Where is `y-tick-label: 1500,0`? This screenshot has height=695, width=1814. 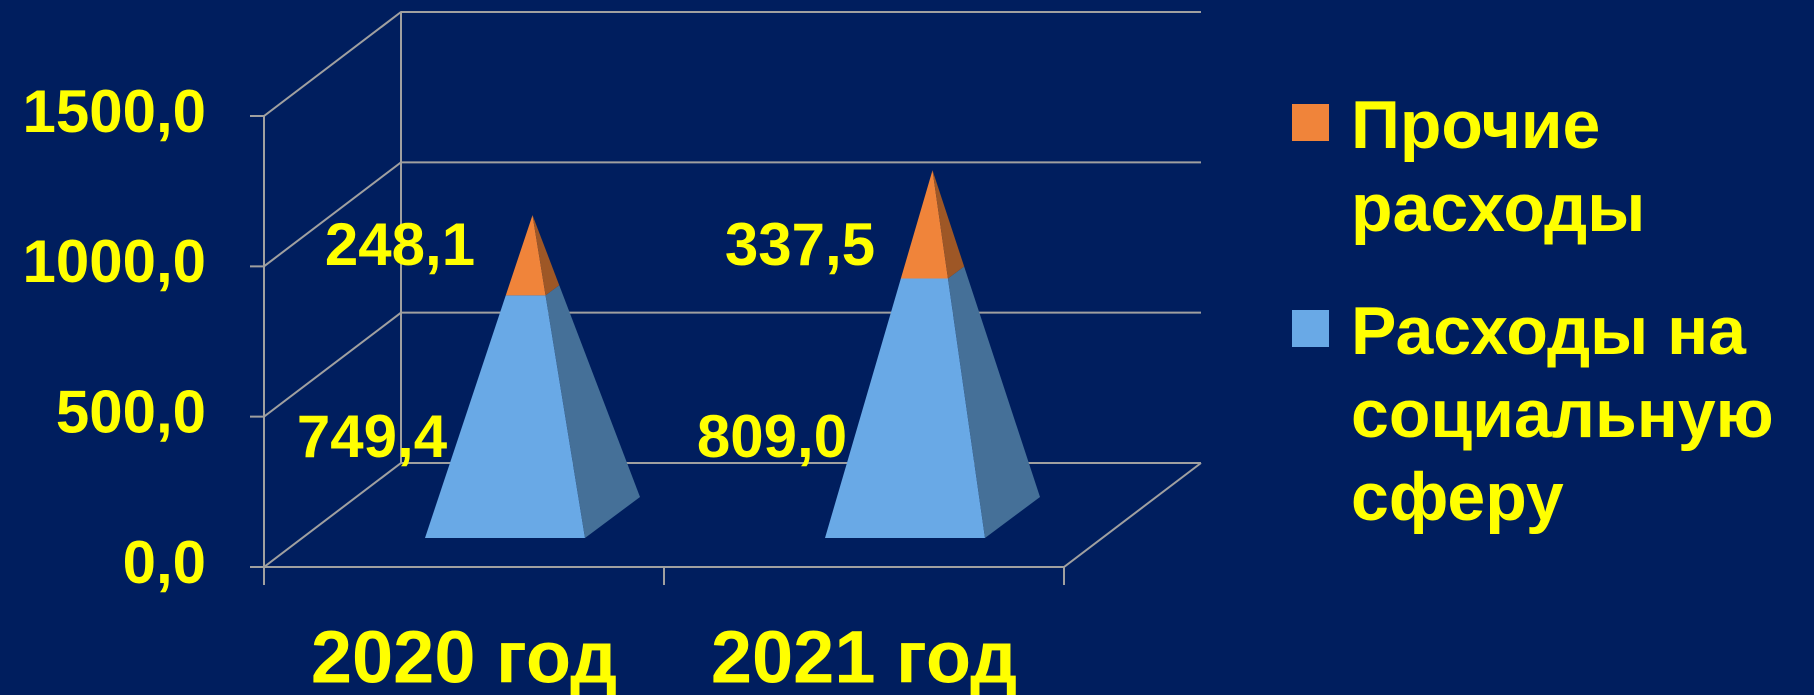
y-tick-label: 1500,0 is located at coordinates (114, 111).